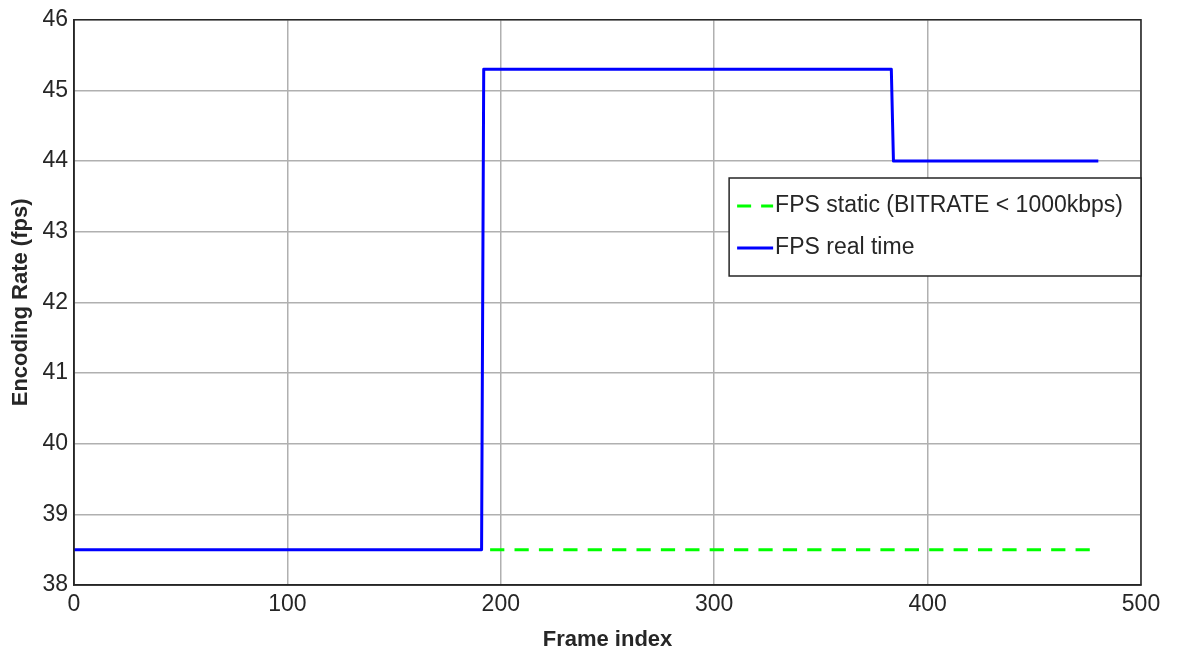  What do you see at coordinates (55, 159) in the screenshot?
I see `y-tick-label: 44` at bounding box center [55, 159].